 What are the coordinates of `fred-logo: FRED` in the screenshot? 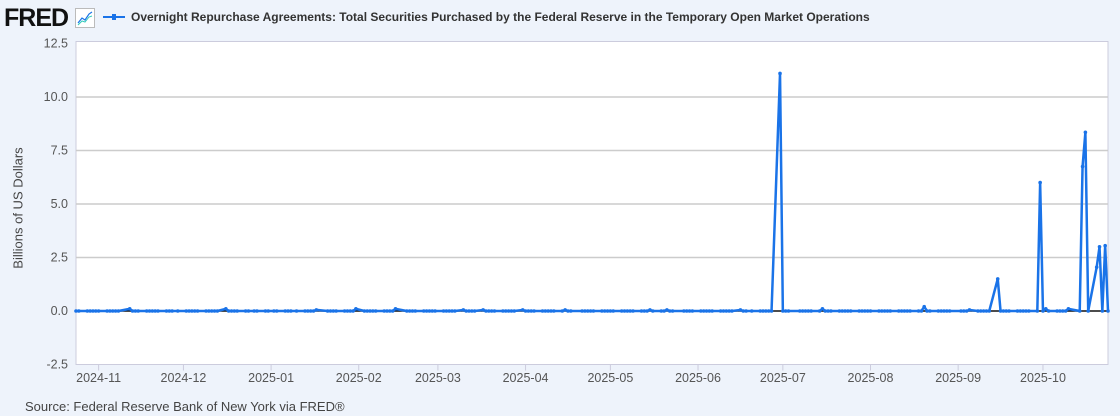 It's located at (36, 18).